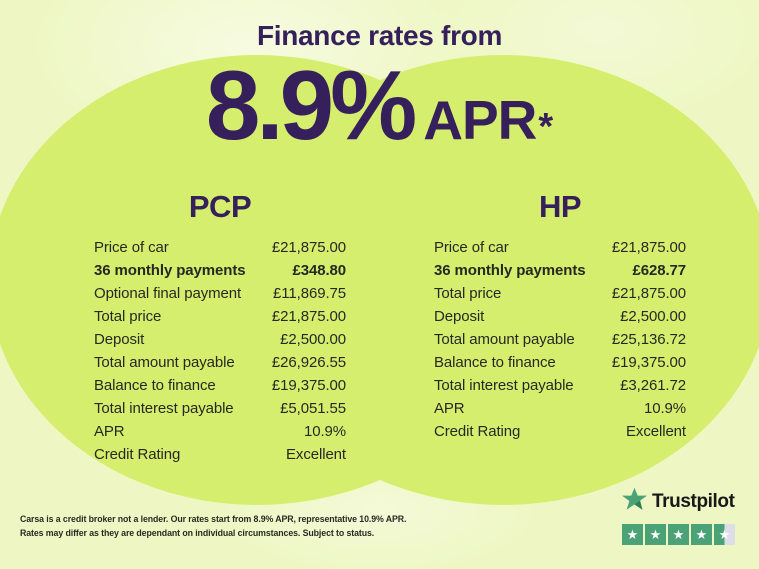 This screenshot has width=759, height=569. Describe the element at coordinates (560, 206) in the screenshot. I see `hp-heading: HP` at that location.